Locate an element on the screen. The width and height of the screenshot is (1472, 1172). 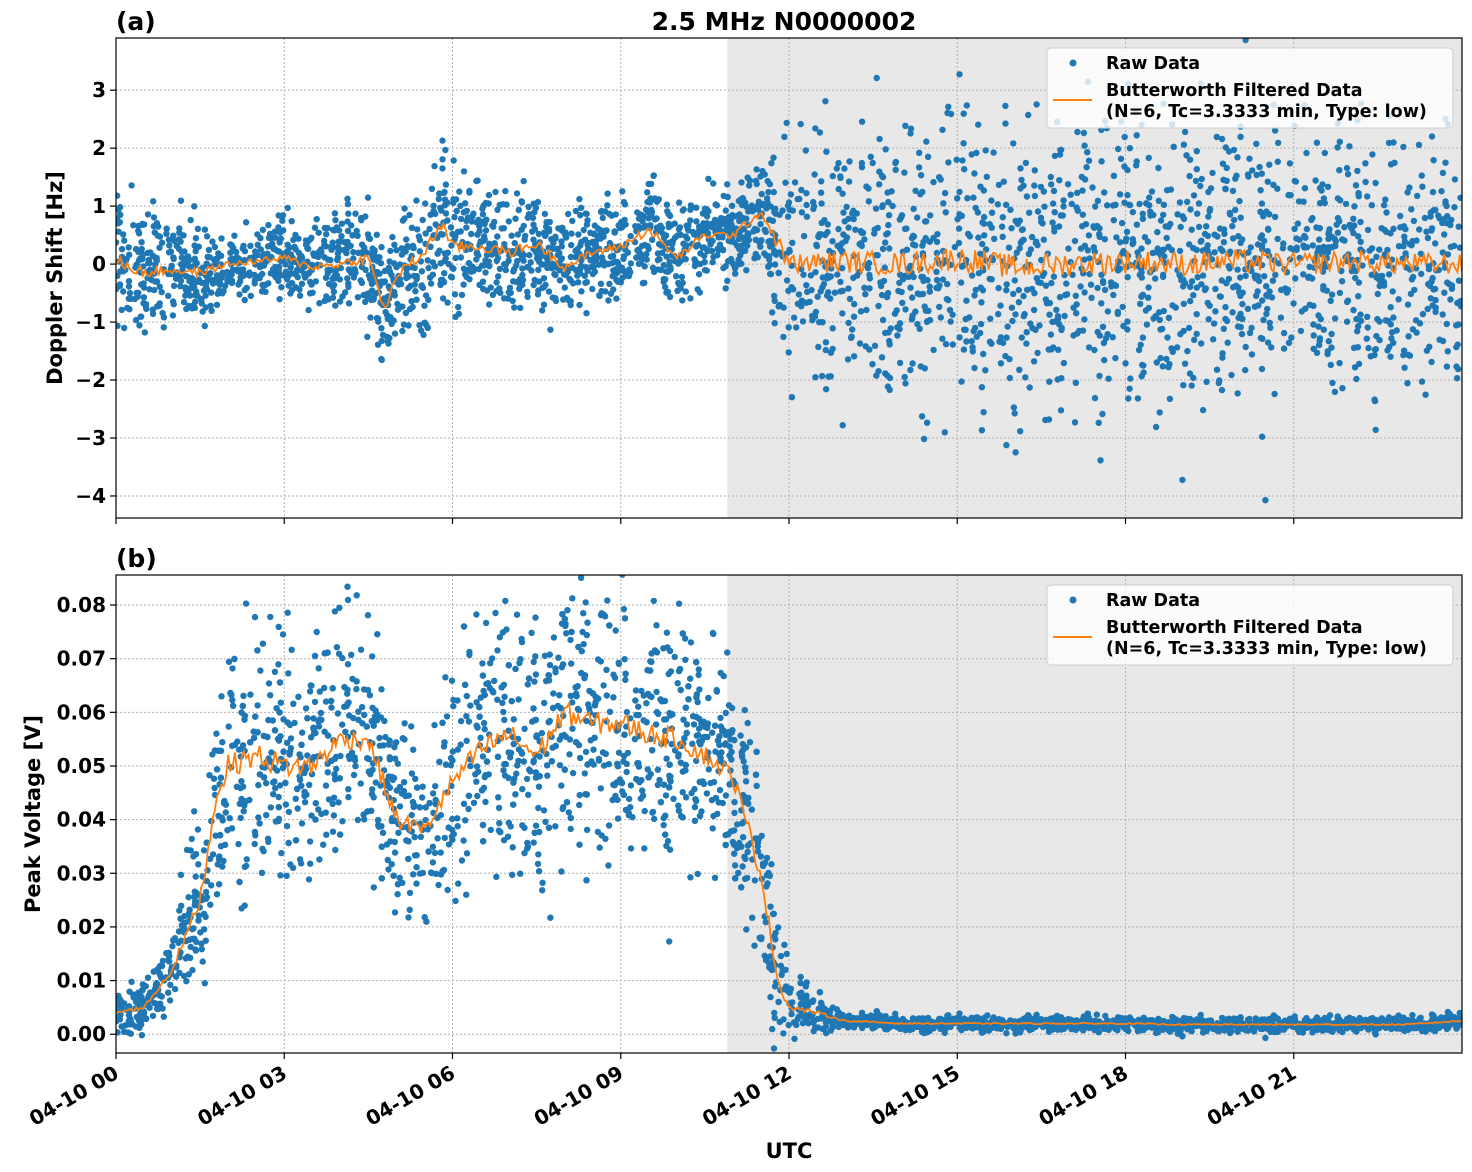
y-tick-label: 1 is located at coordinates (99, 206).